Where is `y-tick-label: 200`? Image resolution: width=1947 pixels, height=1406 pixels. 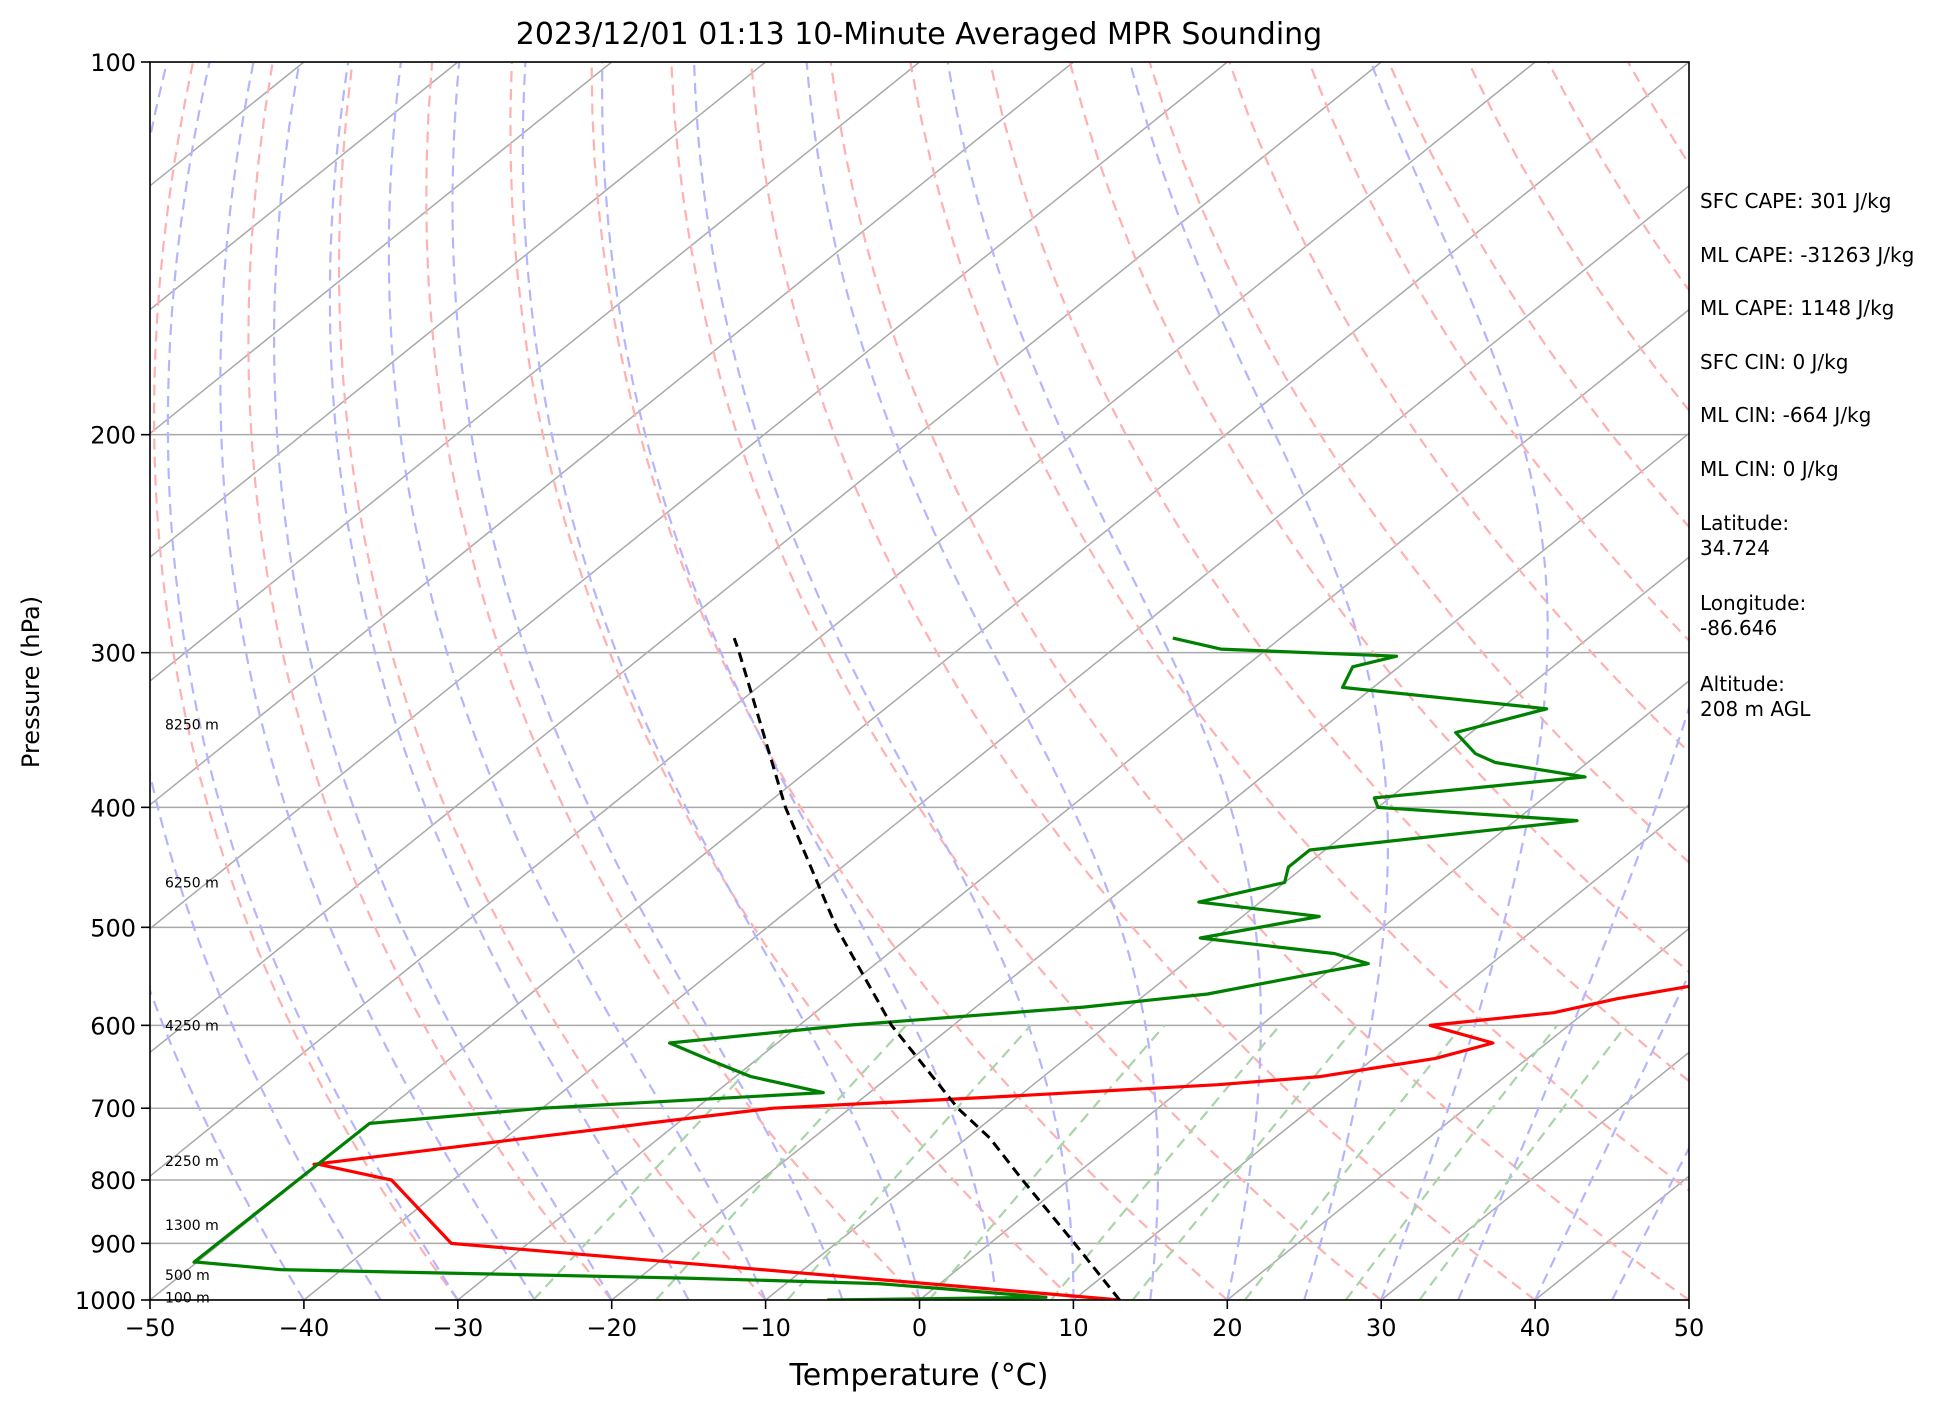
y-tick-label: 200 is located at coordinates (113, 436).